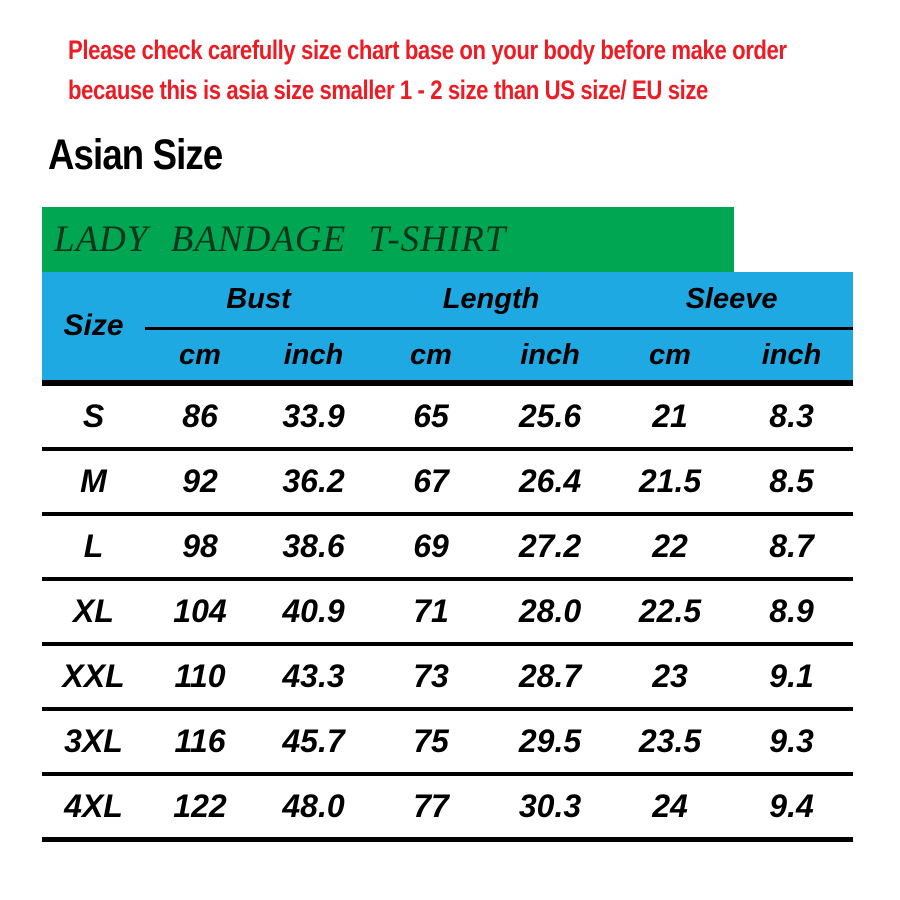  I want to click on bust-inch-cell: 40.9, so click(314, 612).